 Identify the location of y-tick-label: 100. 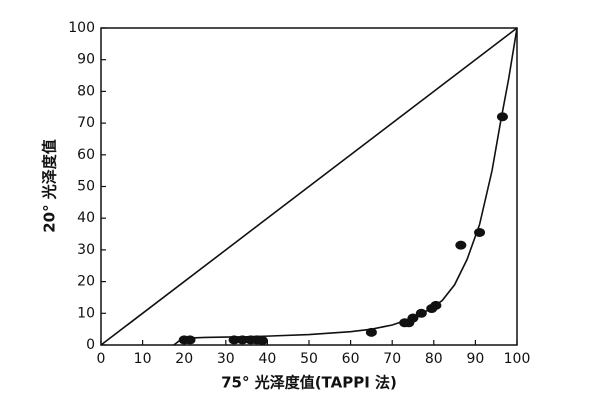
(81, 28).